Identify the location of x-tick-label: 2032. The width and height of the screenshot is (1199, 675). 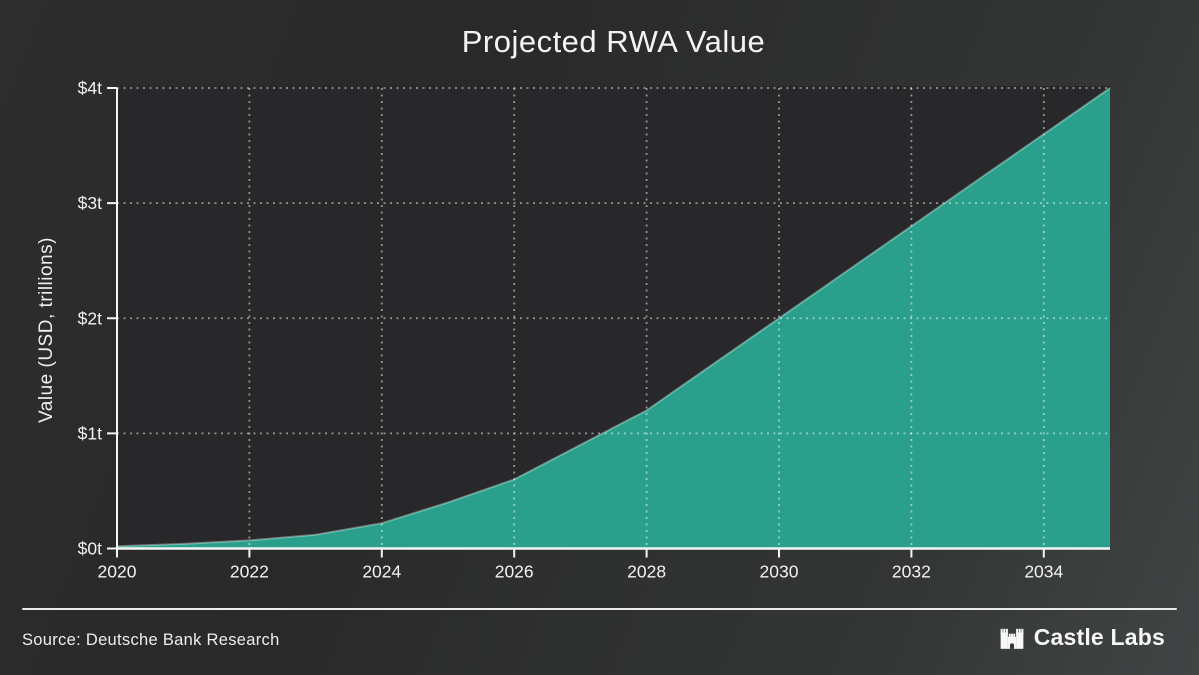
(911, 572).